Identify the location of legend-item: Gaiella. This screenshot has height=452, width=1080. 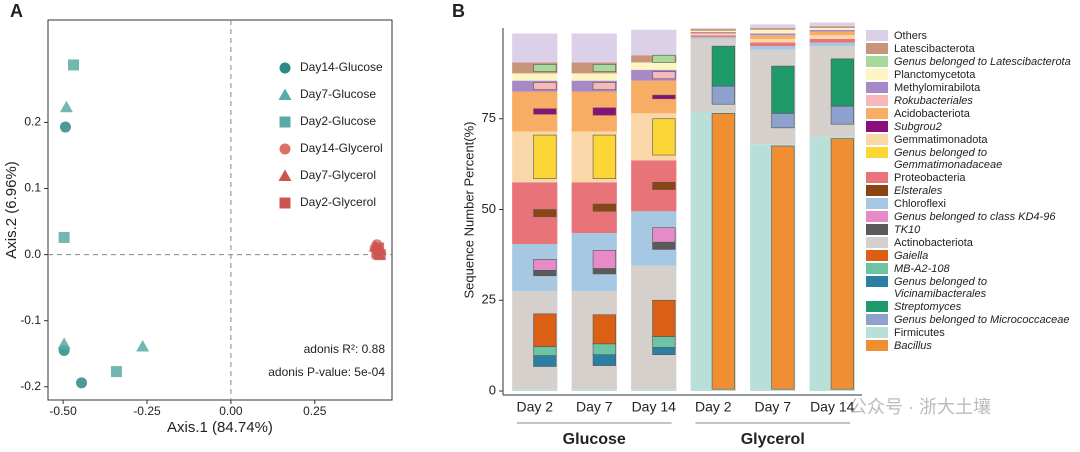
(971, 256).